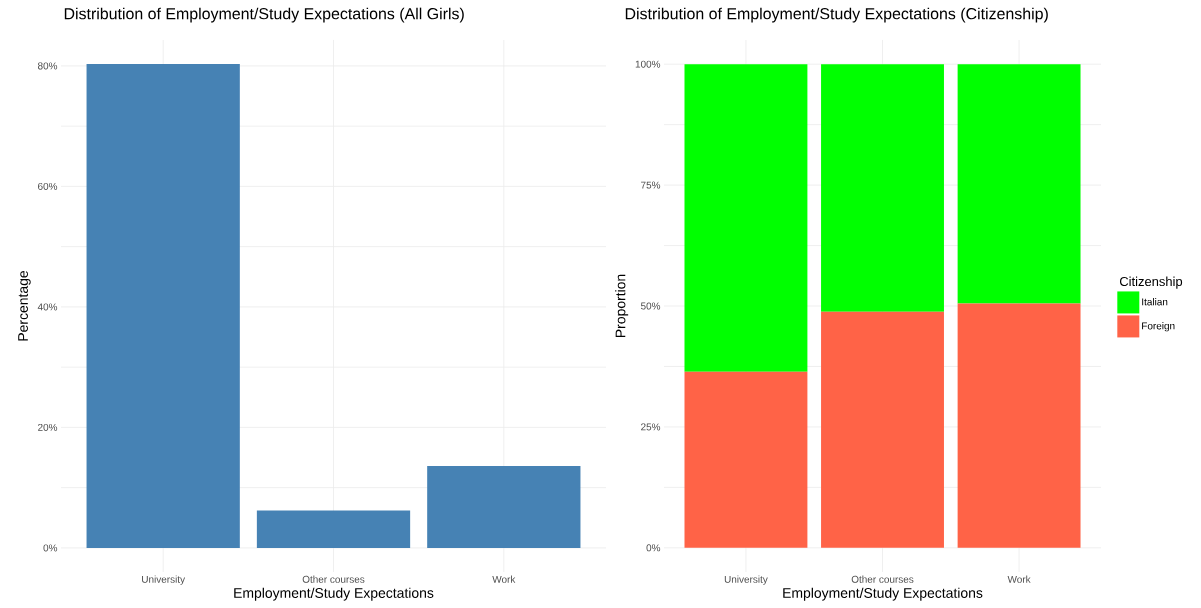 This screenshot has height=608, width=1201. What do you see at coordinates (648, 64) in the screenshot?
I see `y-tick-label: 100%` at bounding box center [648, 64].